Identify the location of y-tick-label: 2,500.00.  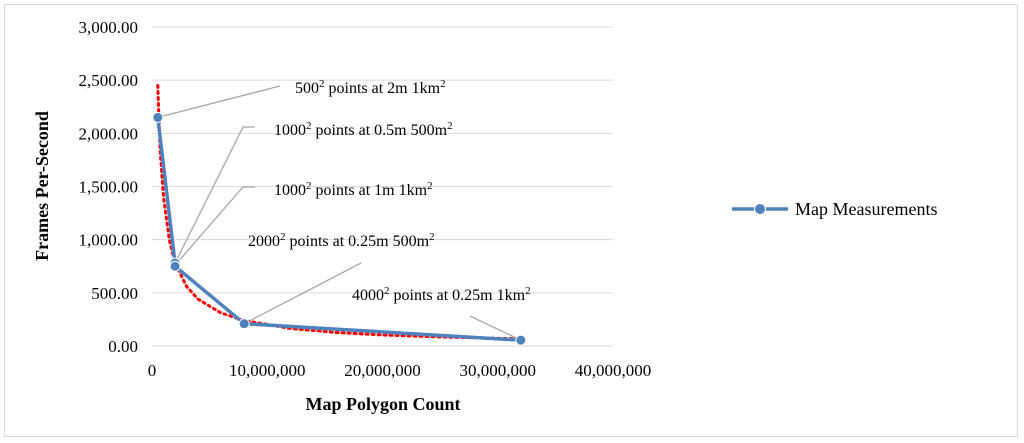
(109, 80).